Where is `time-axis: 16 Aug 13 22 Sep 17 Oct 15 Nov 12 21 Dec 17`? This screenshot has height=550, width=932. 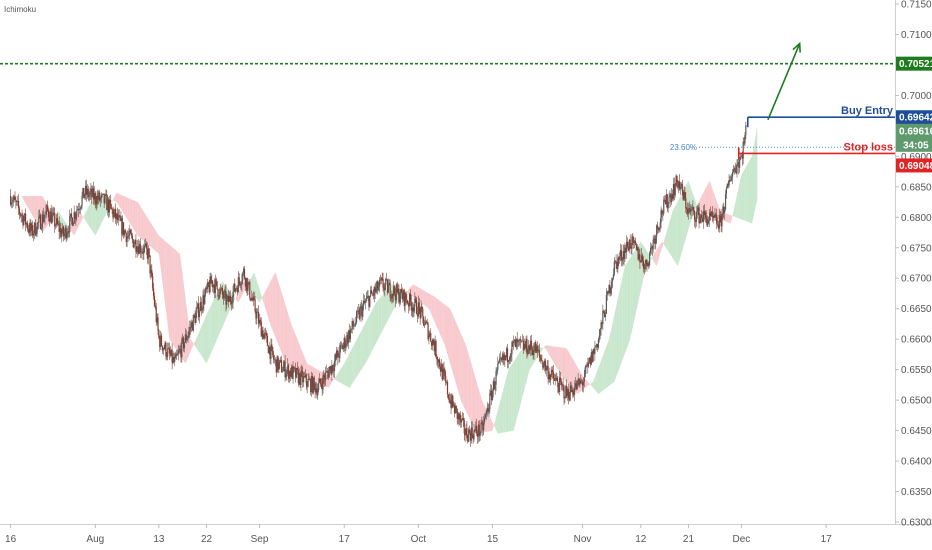 time-axis: 16 Aug 13 22 Sep 17 Oct 15 Nov 12 21 Dec 17 is located at coordinates (418, 534).